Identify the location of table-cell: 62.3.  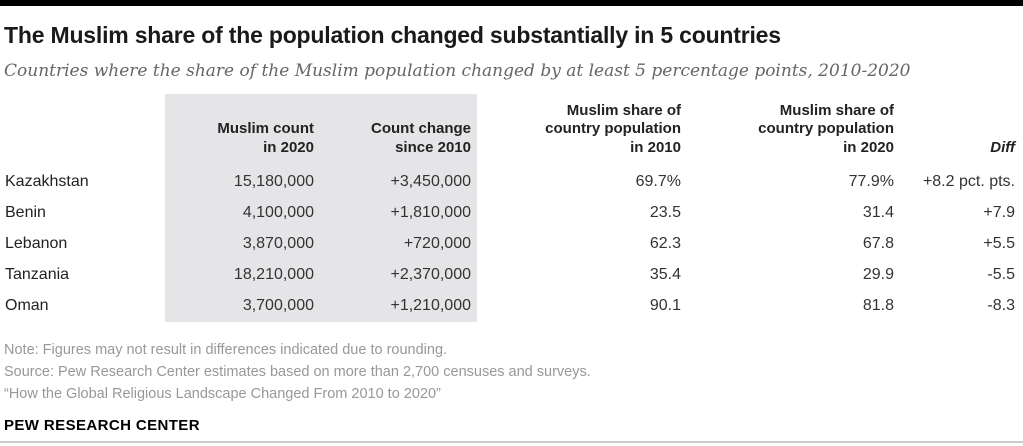
(665, 244).